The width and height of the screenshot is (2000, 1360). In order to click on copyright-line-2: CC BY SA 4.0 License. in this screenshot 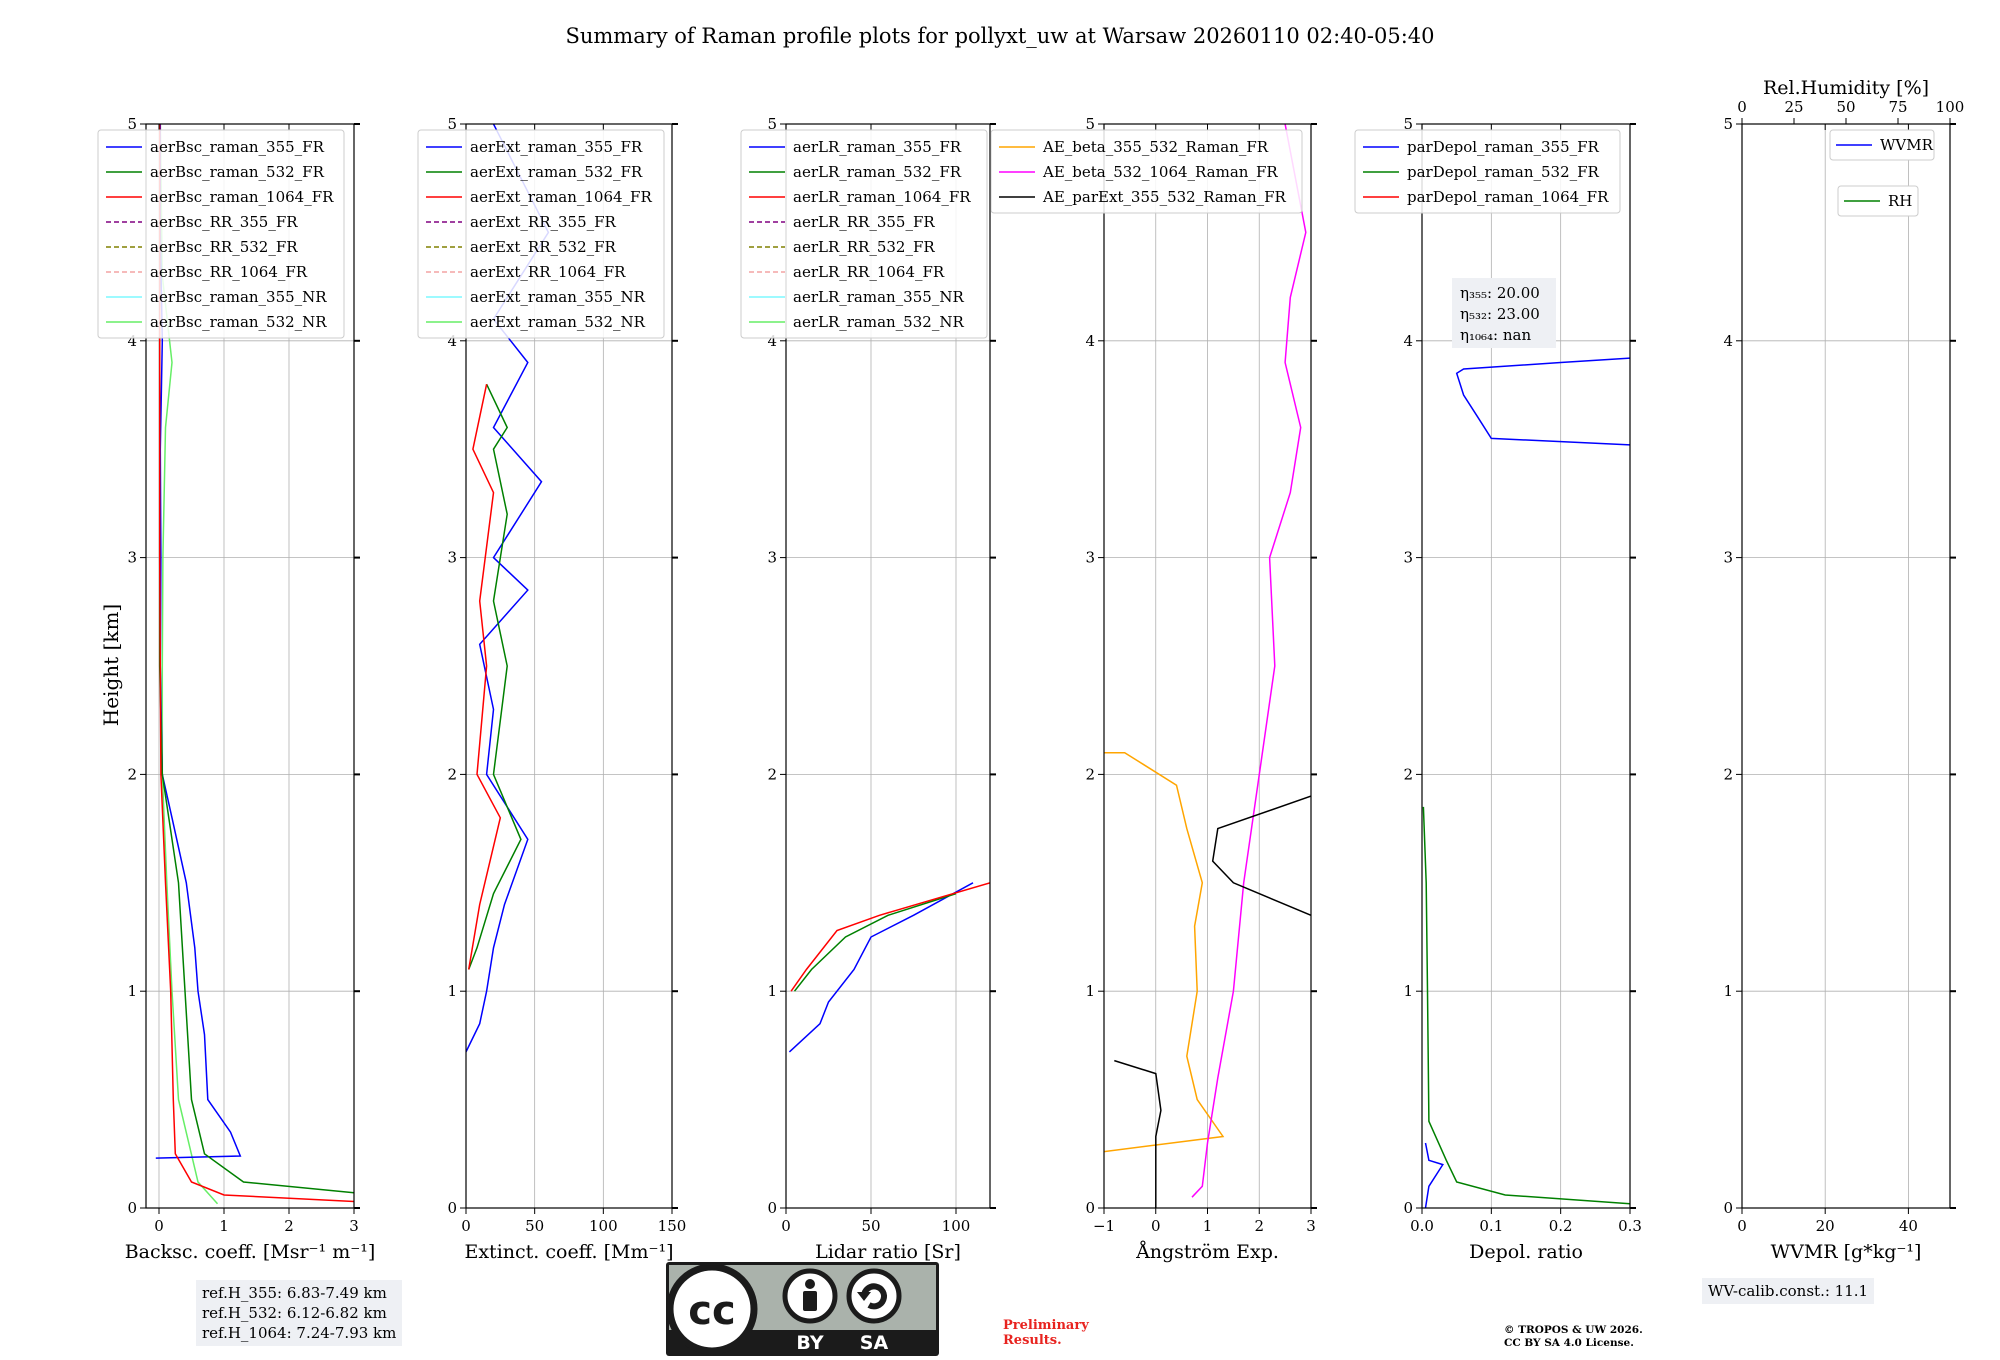, I will do `click(1569, 1343)`.